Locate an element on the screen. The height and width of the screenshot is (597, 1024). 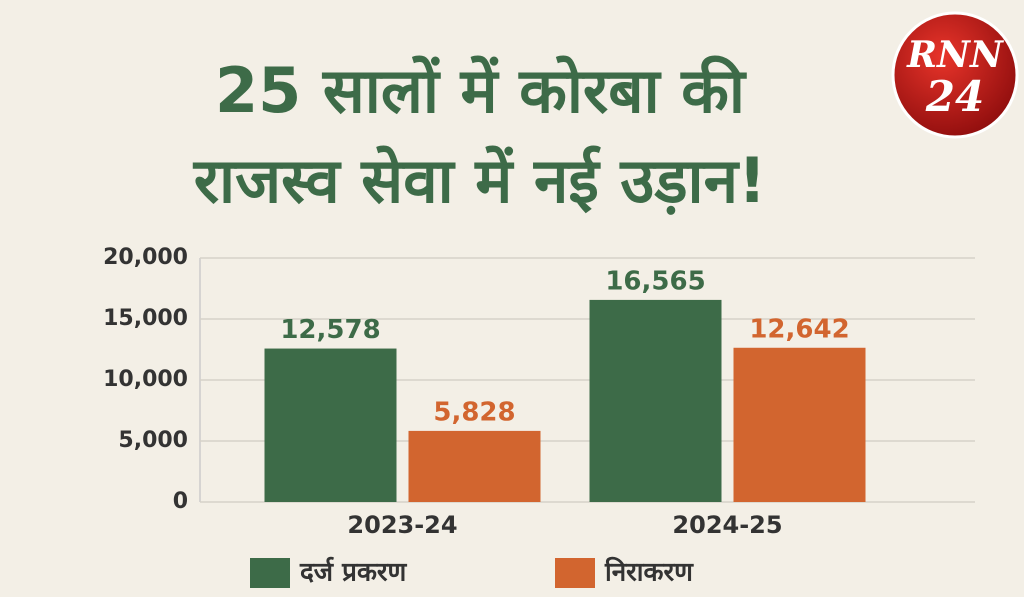
value-label: 5,828 is located at coordinates (474, 412).